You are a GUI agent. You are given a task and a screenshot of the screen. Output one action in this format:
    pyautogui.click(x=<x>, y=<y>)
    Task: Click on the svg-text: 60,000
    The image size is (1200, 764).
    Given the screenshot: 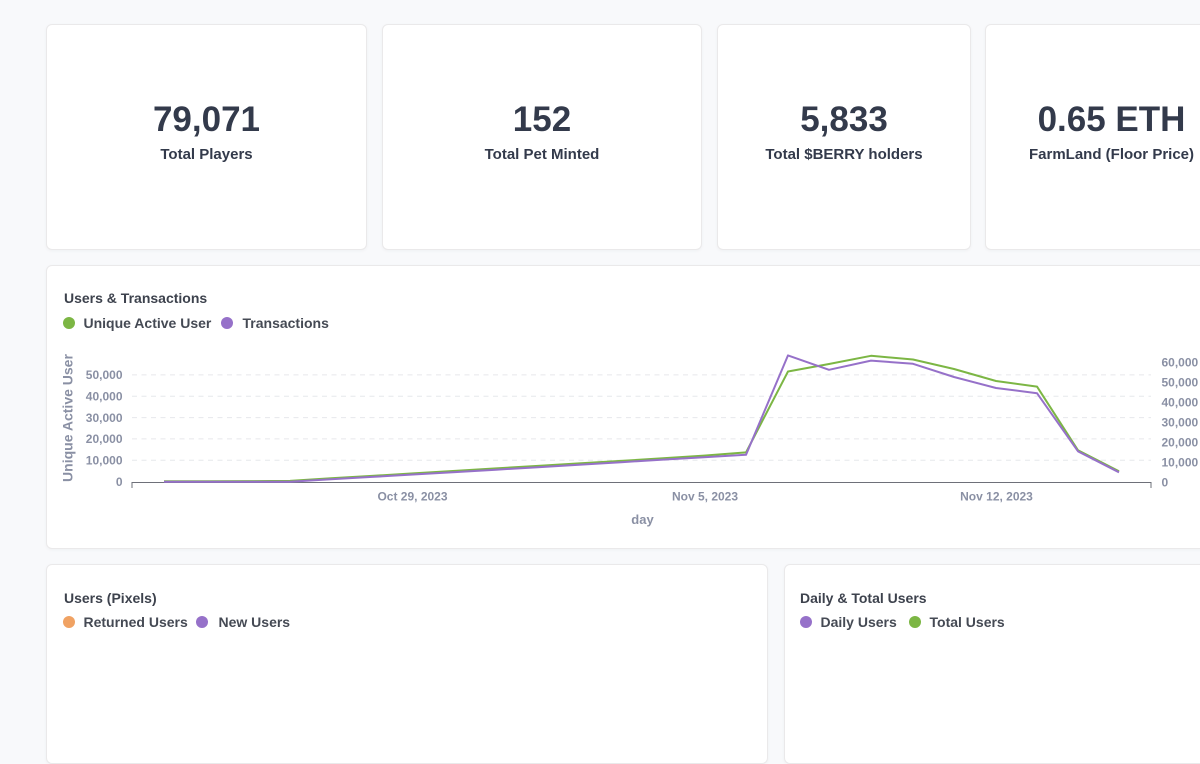 What is the action you would take?
    pyautogui.click(x=1180, y=363)
    